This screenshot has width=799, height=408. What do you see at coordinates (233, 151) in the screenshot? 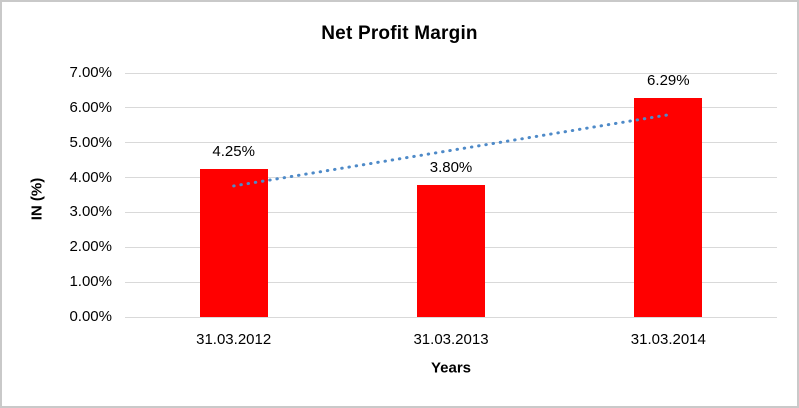
I see `bar-data-label: 4.25%` at bounding box center [233, 151].